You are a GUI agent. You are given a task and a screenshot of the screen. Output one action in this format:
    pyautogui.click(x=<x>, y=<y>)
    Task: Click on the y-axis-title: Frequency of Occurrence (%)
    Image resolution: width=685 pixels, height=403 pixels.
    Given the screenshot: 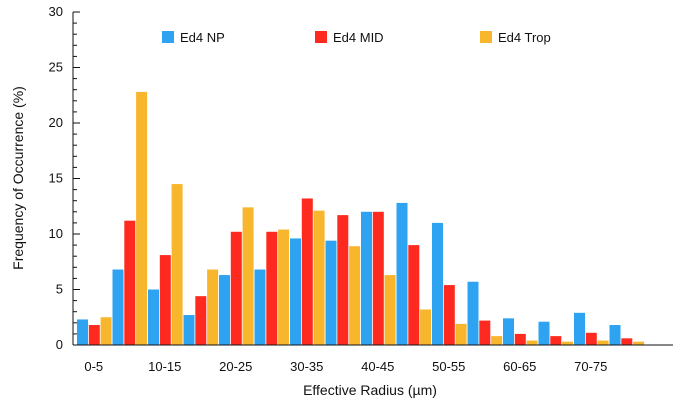 What is the action you would take?
    pyautogui.click(x=18, y=178)
    